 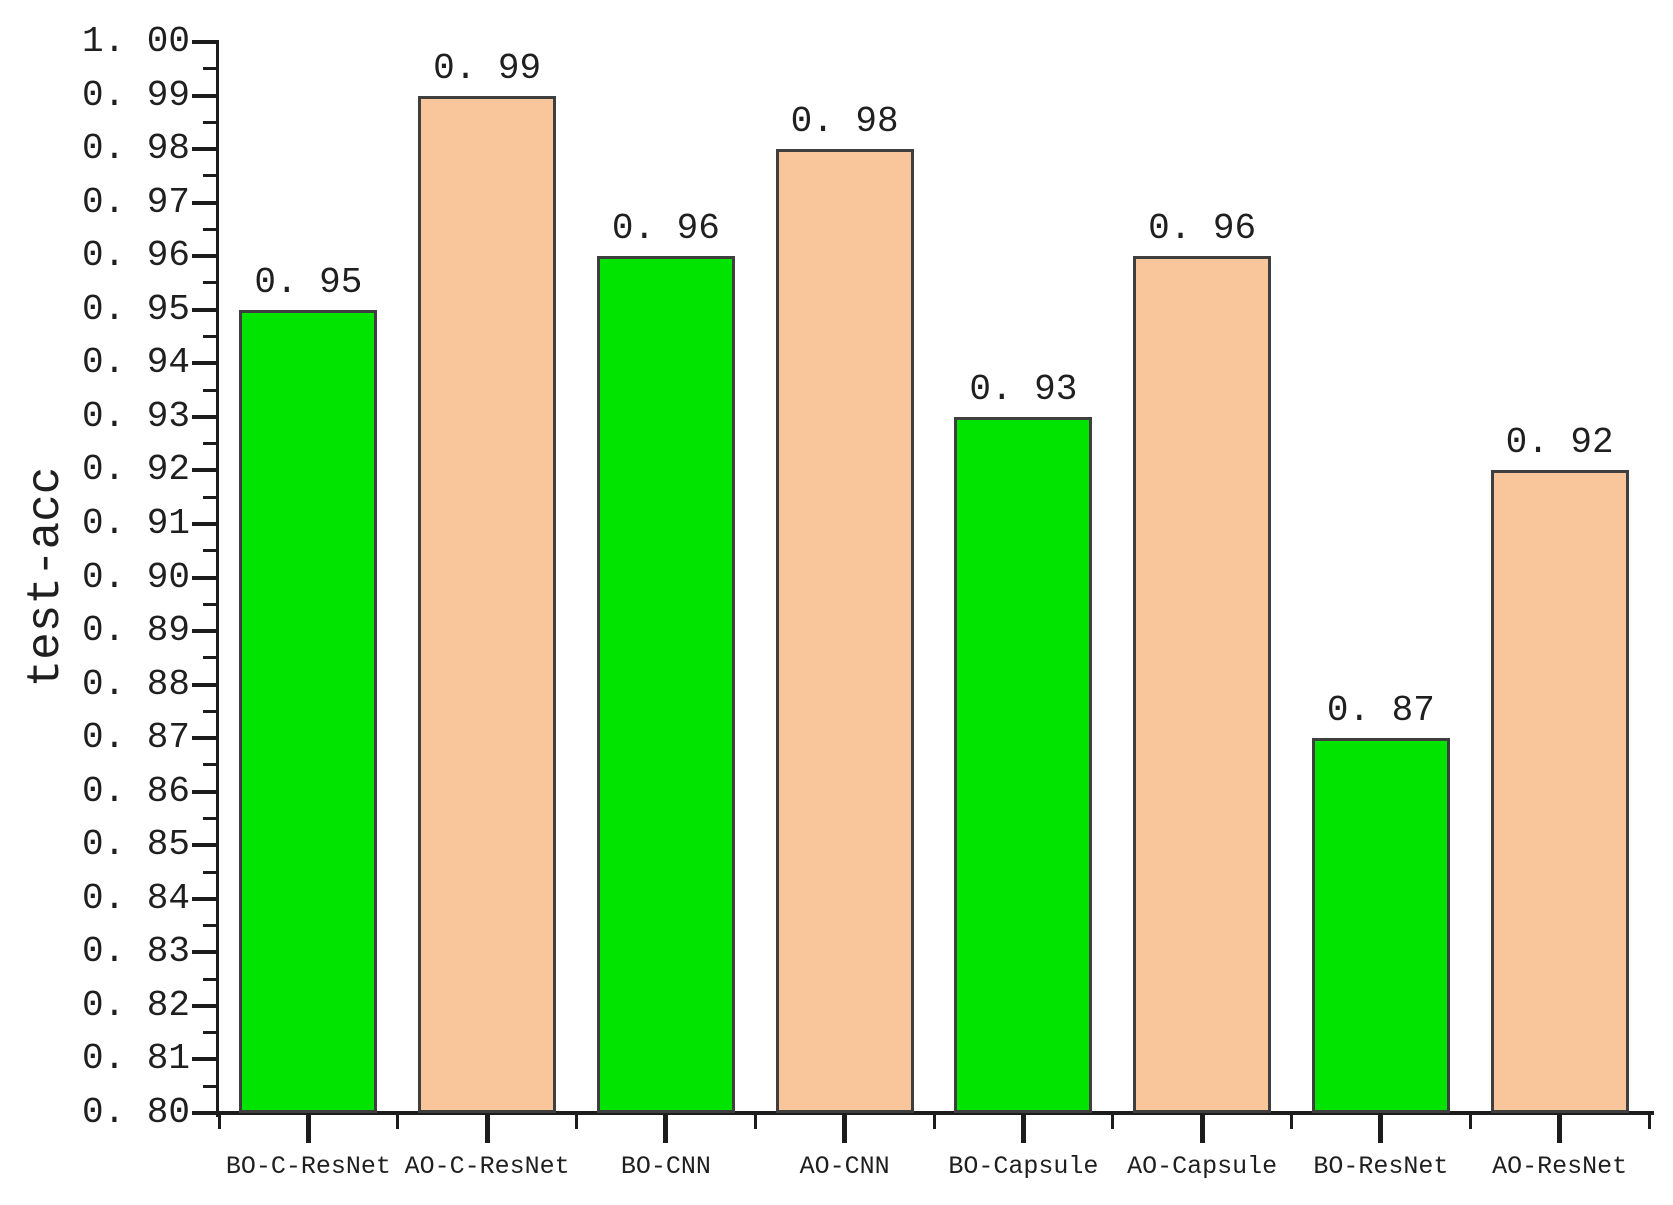 What do you see at coordinates (135, 577) in the screenshot?
I see `y-tick-label: 0. 90` at bounding box center [135, 577].